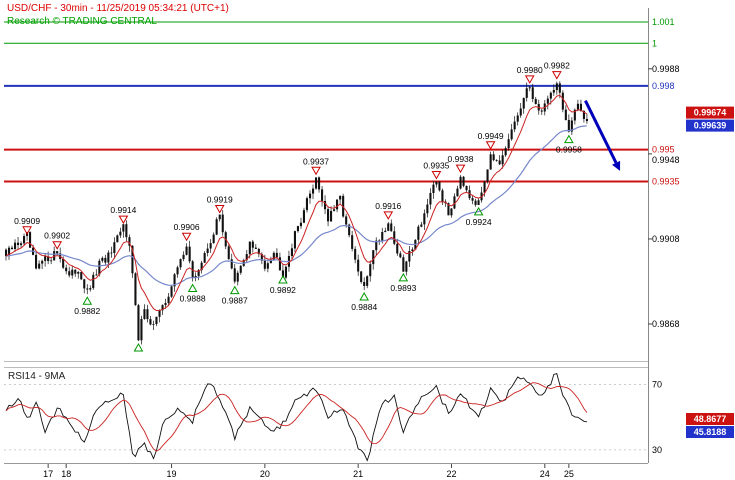 The image size is (735, 480). Describe the element at coordinates (569, 150) in the screenshot. I see `svg-text: 0.9958` at that location.